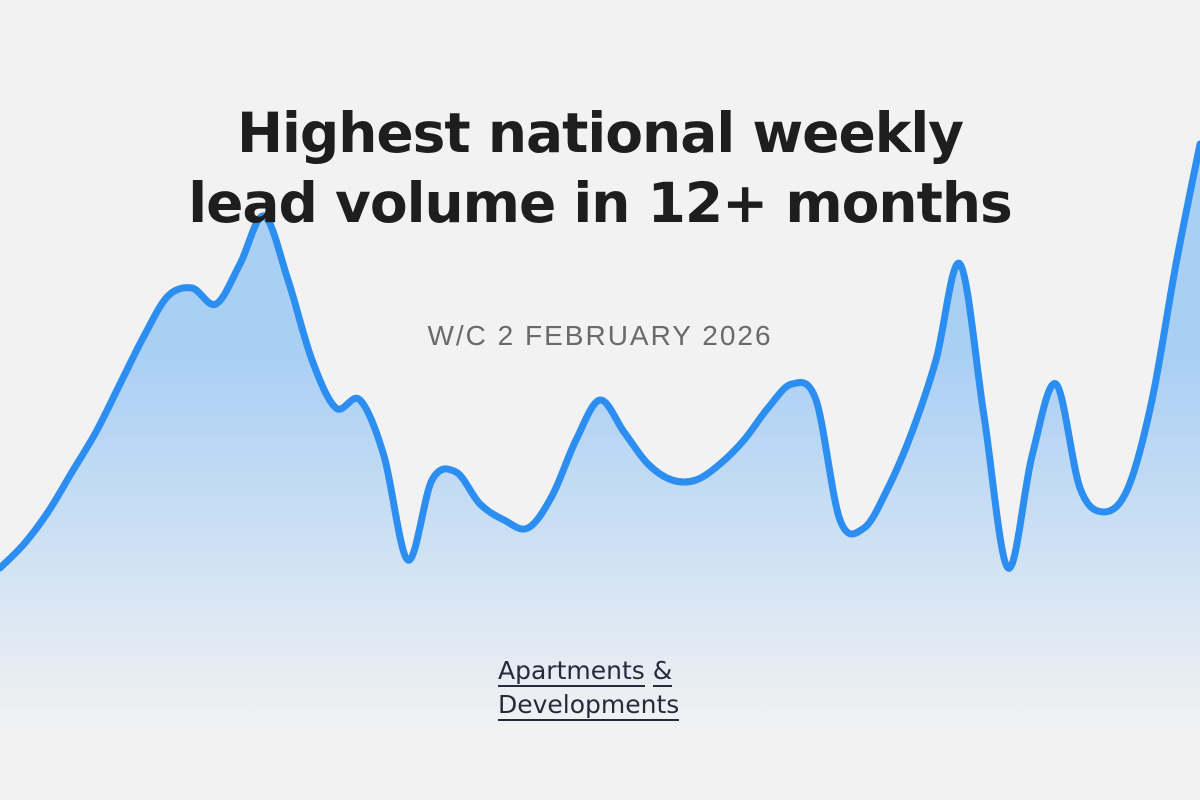 The width and height of the screenshot is (1200, 800). Describe the element at coordinates (600, 335) in the screenshot. I see `week-commencing-date: W/C 2 FEBRUARY 2026` at that location.